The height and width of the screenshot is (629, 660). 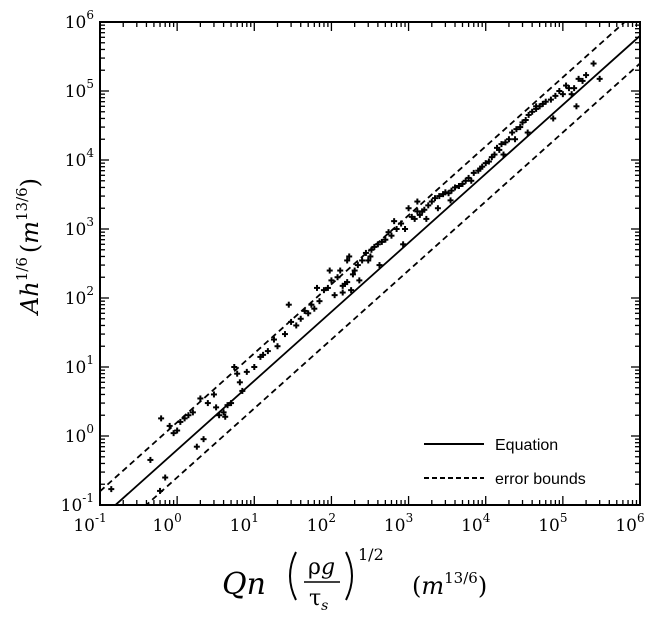 I want to click on x-label-q: Q, so click(x=234, y=584).